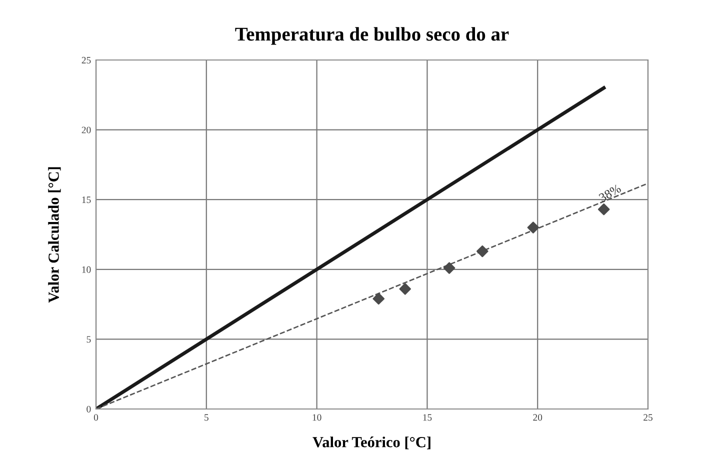 Image resolution: width=716 pixels, height=466 pixels. What do you see at coordinates (86, 130) in the screenshot?
I see `y-tick-label: 20` at bounding box center [86, 130].